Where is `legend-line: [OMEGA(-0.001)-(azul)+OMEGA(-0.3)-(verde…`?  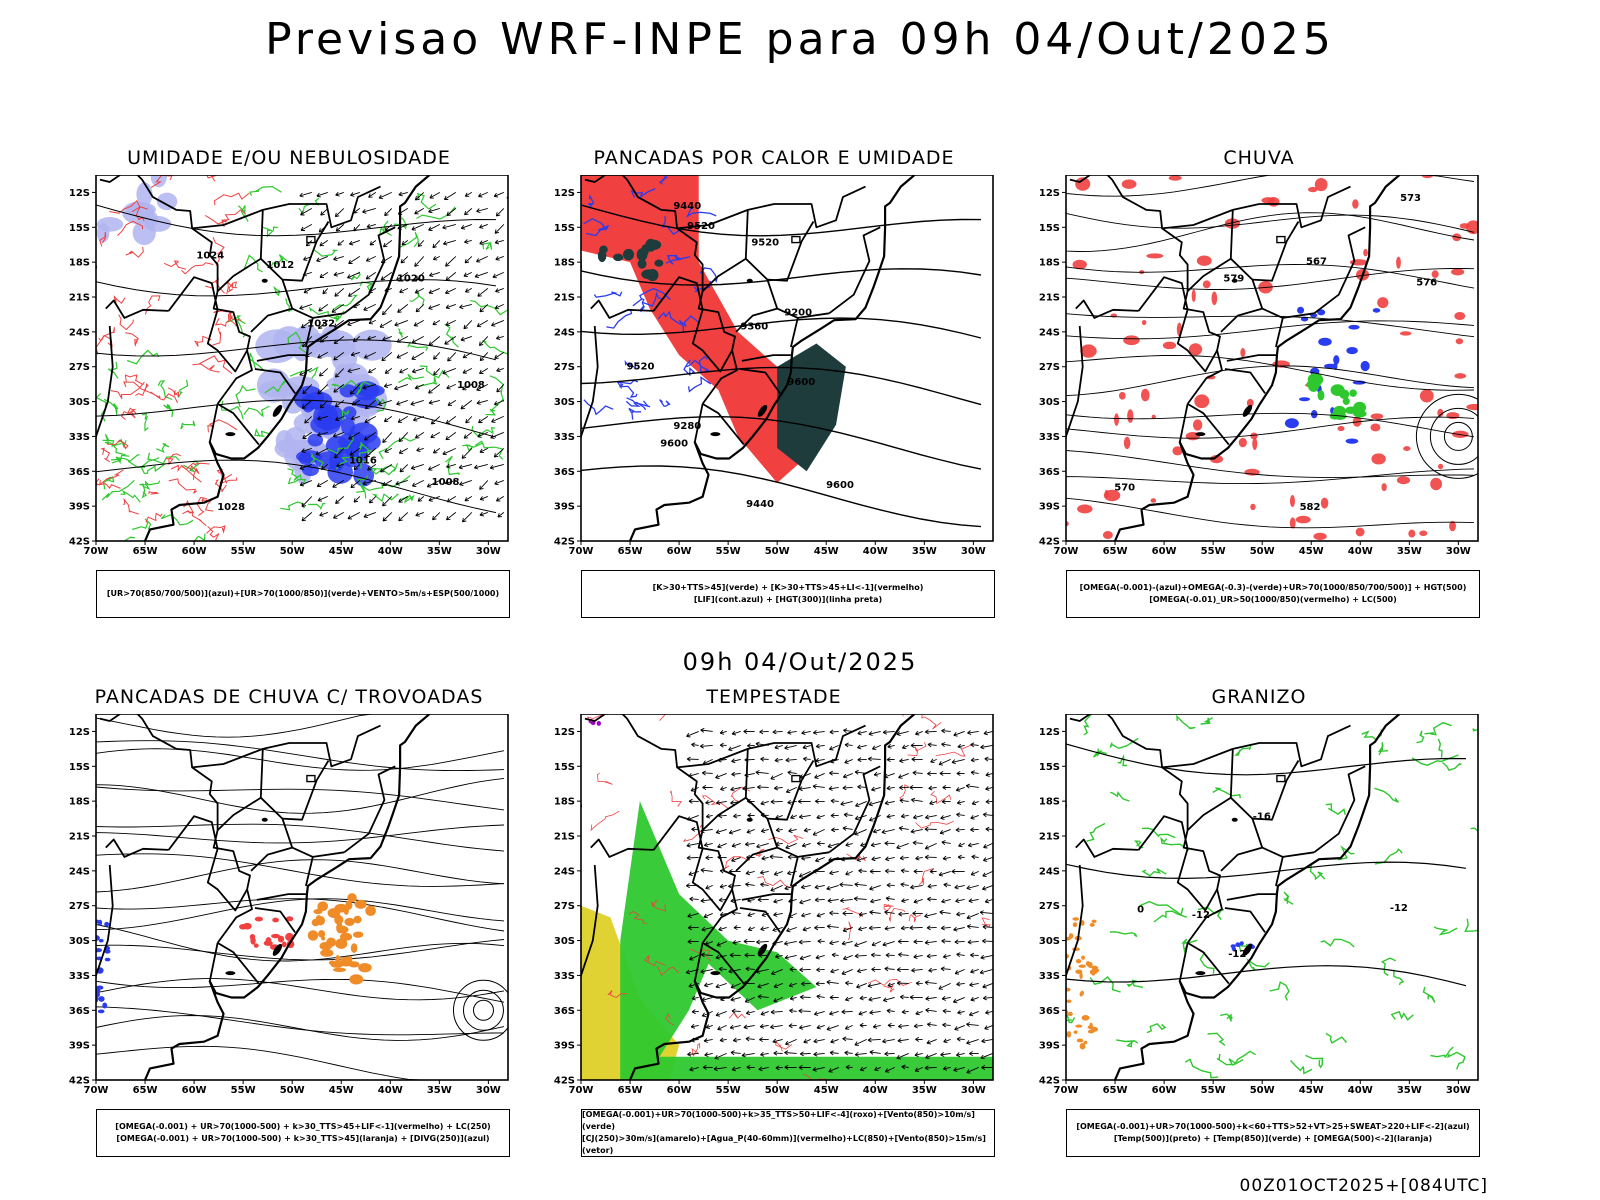
legend-line: [OMEGA(-0.001)-(azul)+OMEGA(-0.3)-(verde… is located at coordinates (1273, 587).